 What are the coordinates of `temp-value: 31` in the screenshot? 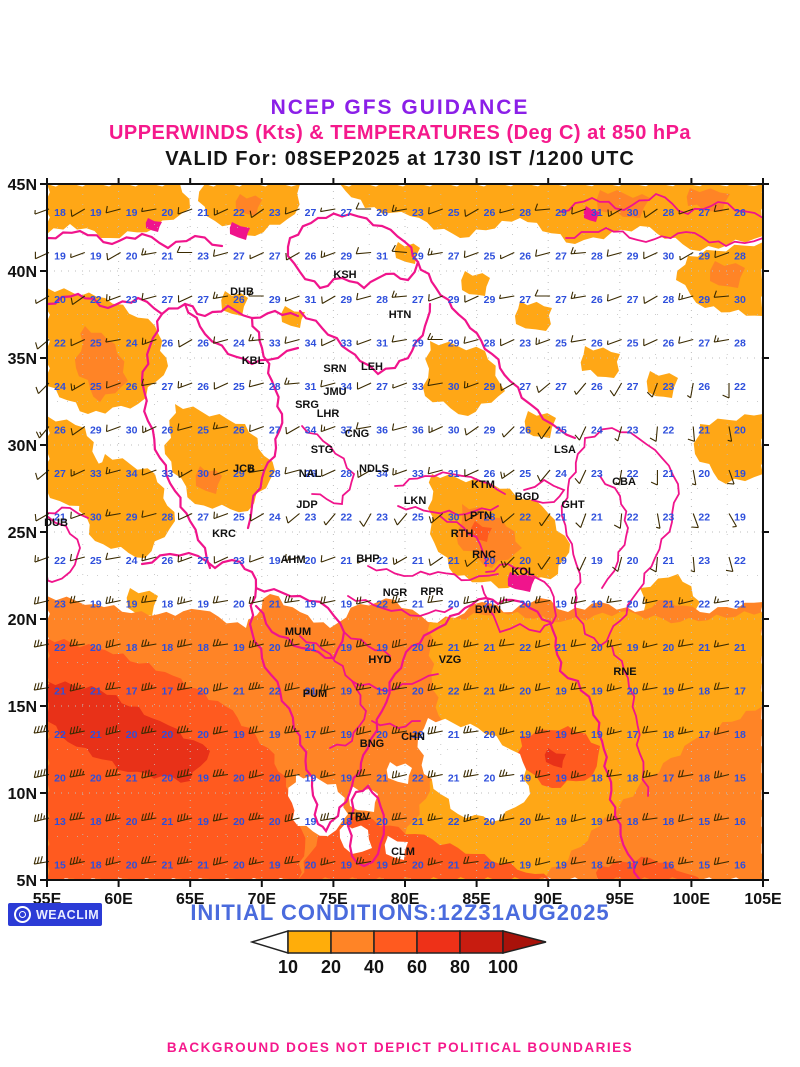 It's located at (311, 300).